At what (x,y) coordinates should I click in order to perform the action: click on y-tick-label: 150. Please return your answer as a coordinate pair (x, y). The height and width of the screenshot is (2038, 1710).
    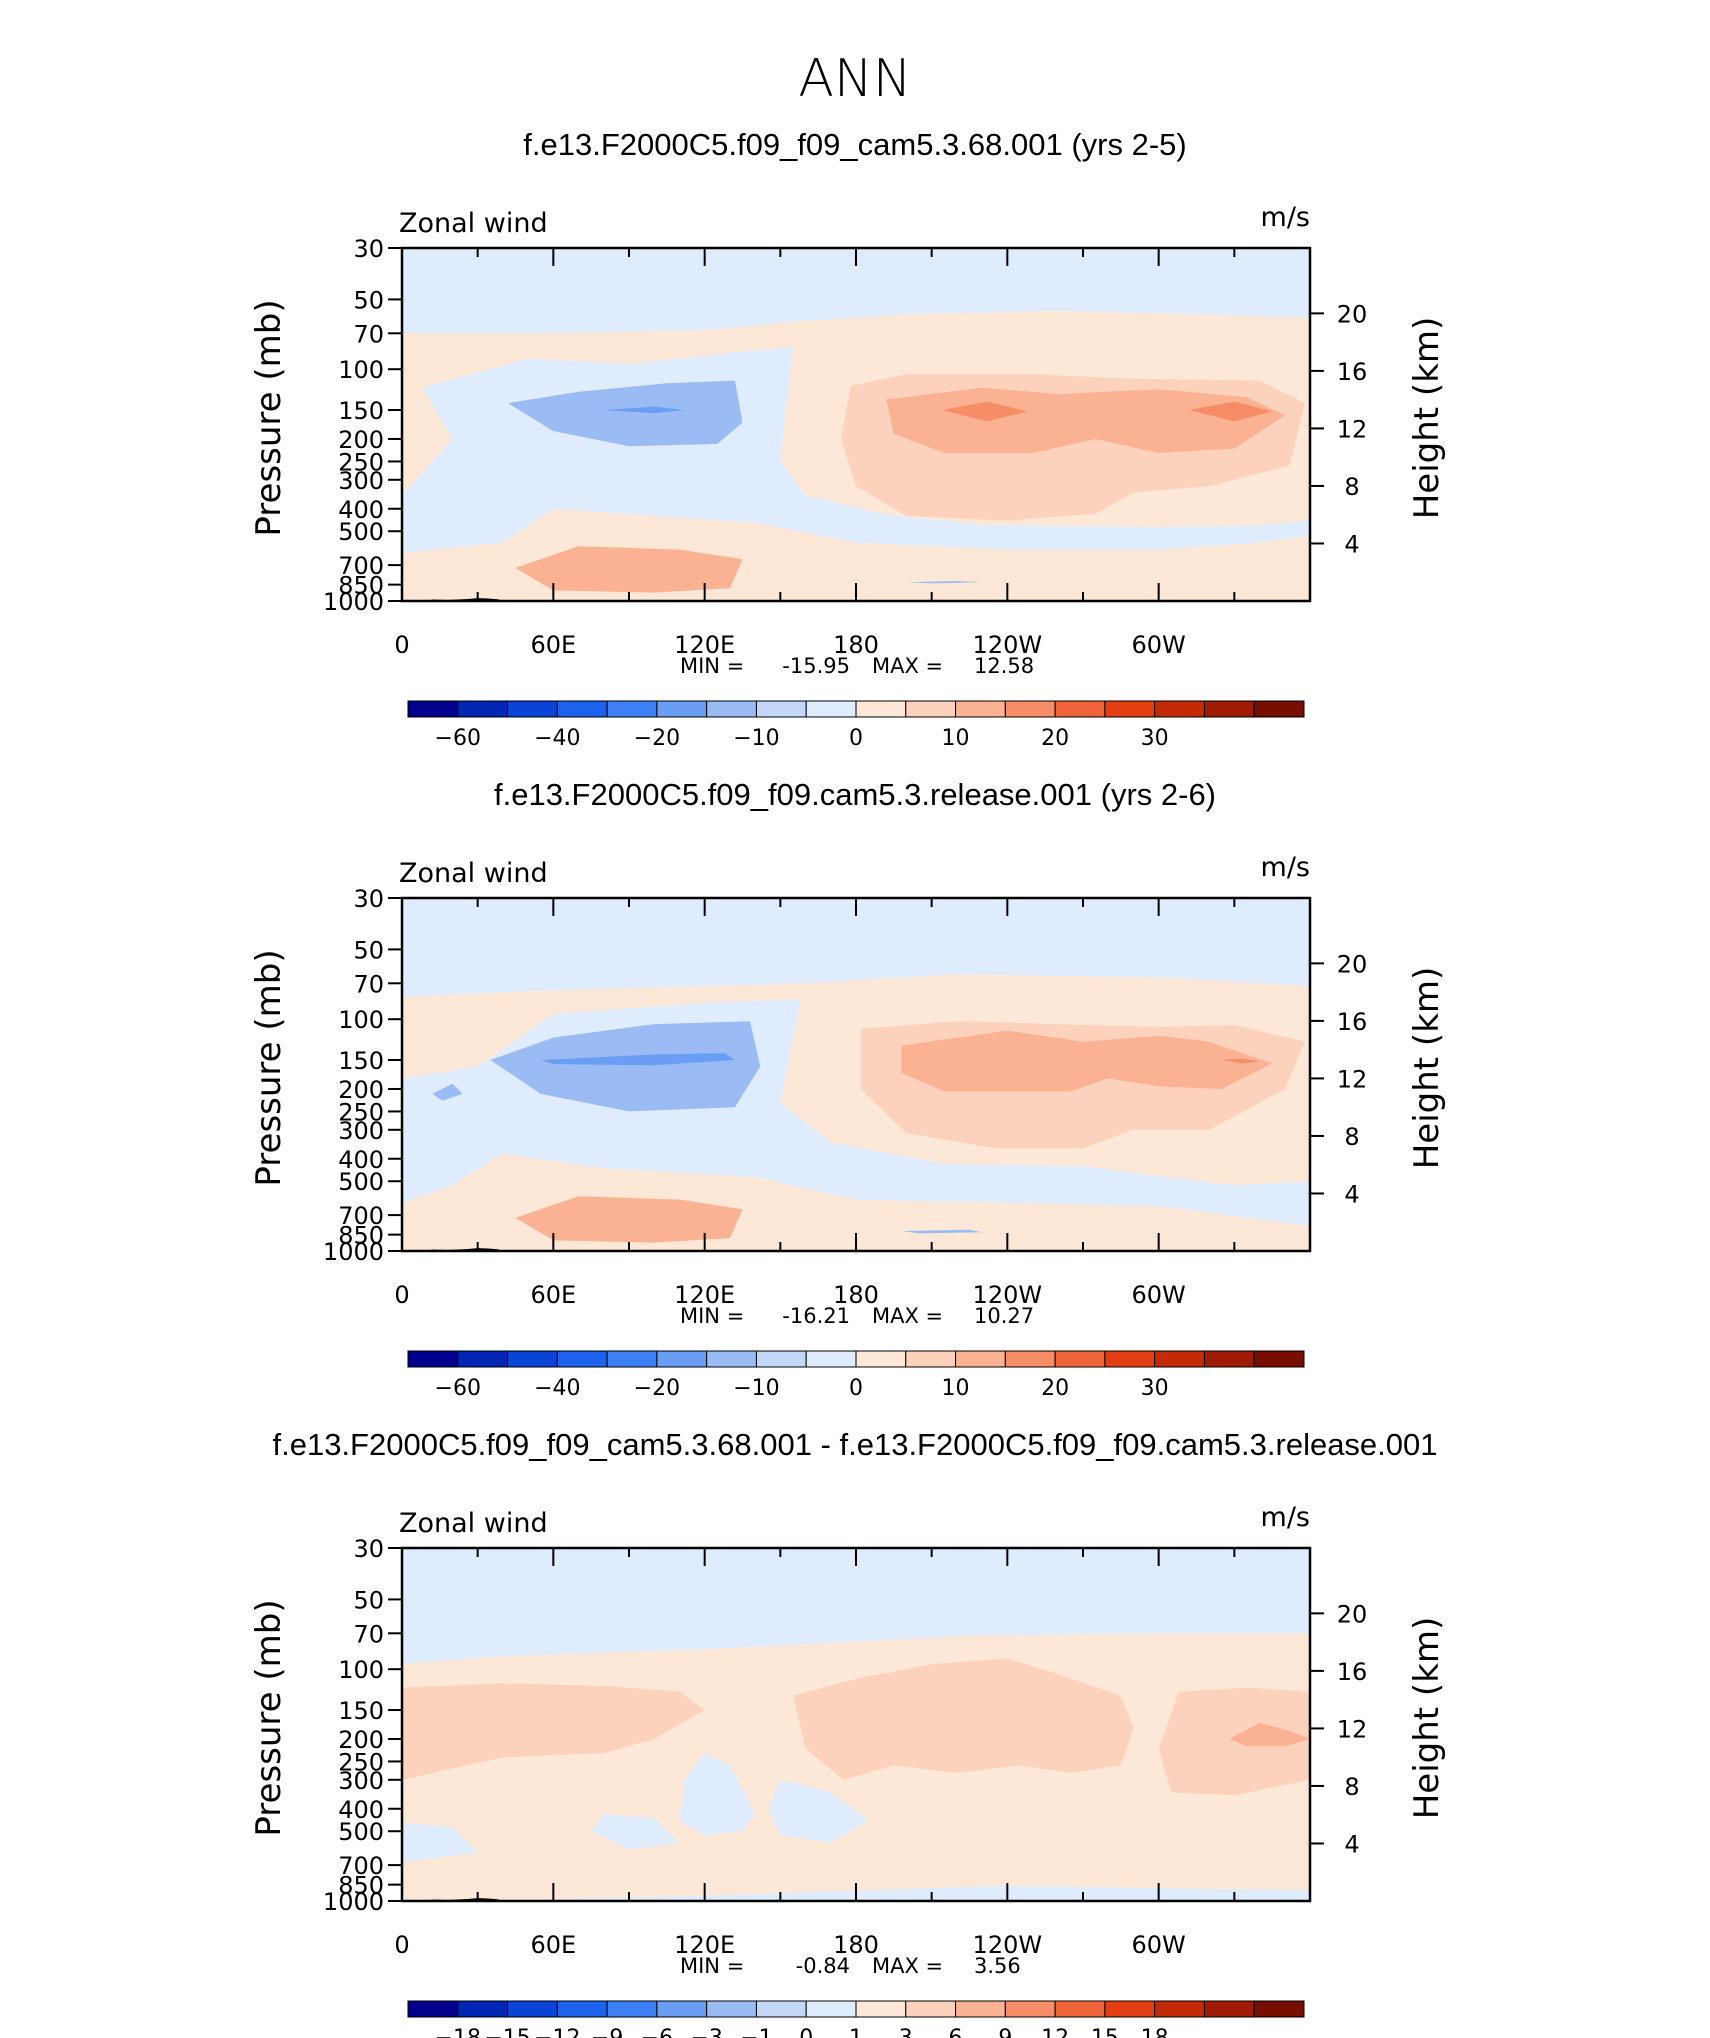
    Looking at the image, I should click on (361, 411).